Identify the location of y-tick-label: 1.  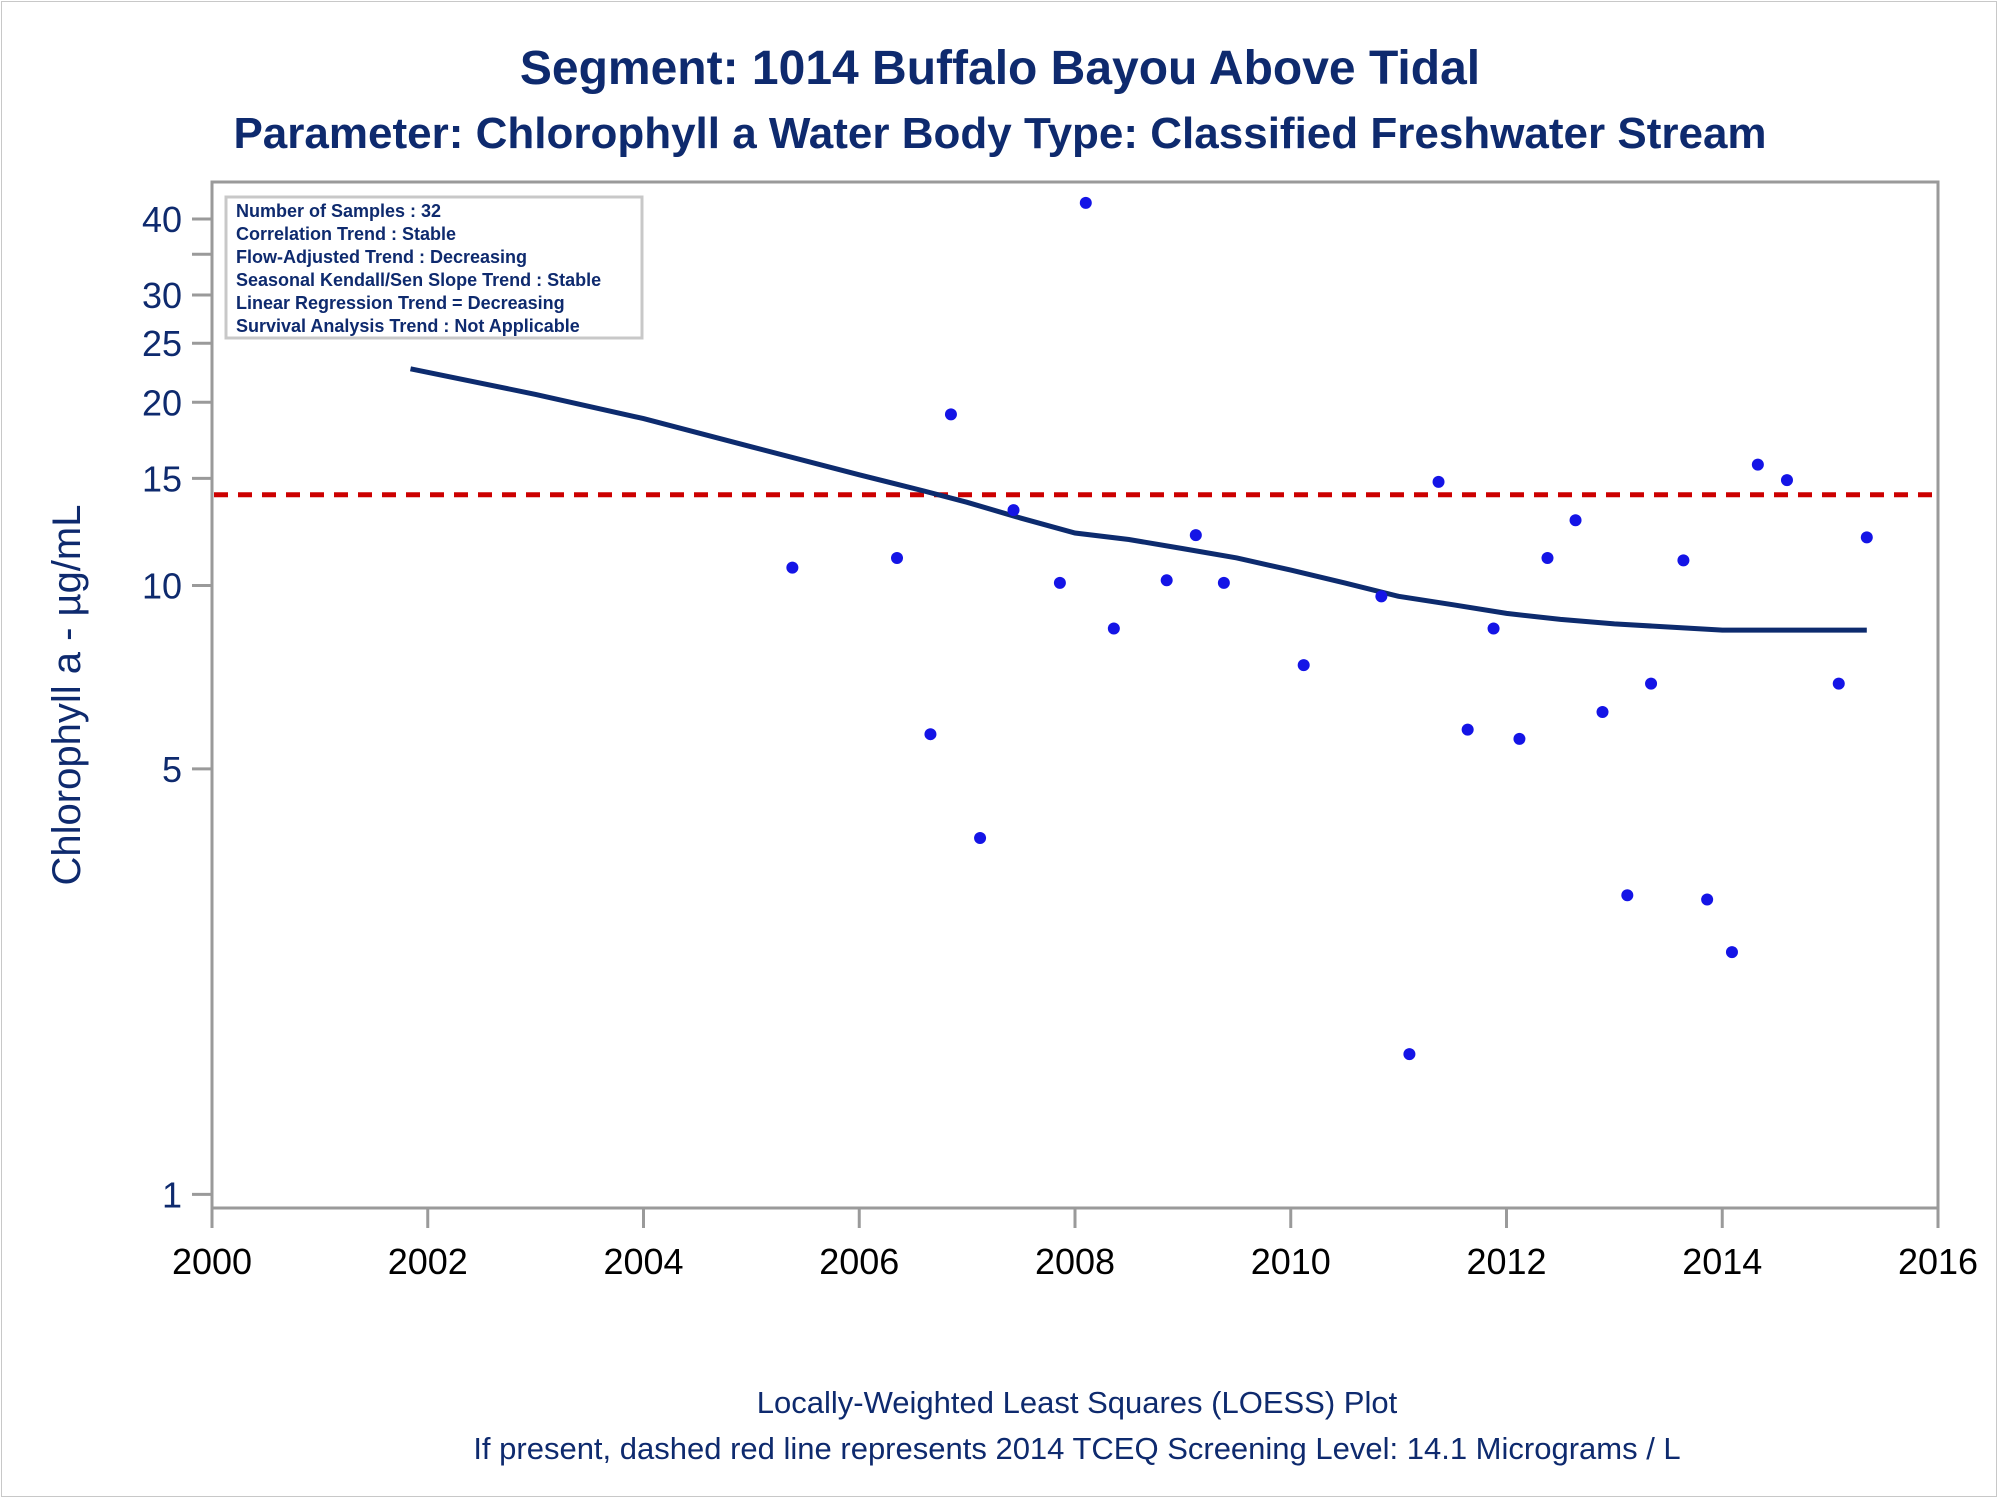
(172, 1194).